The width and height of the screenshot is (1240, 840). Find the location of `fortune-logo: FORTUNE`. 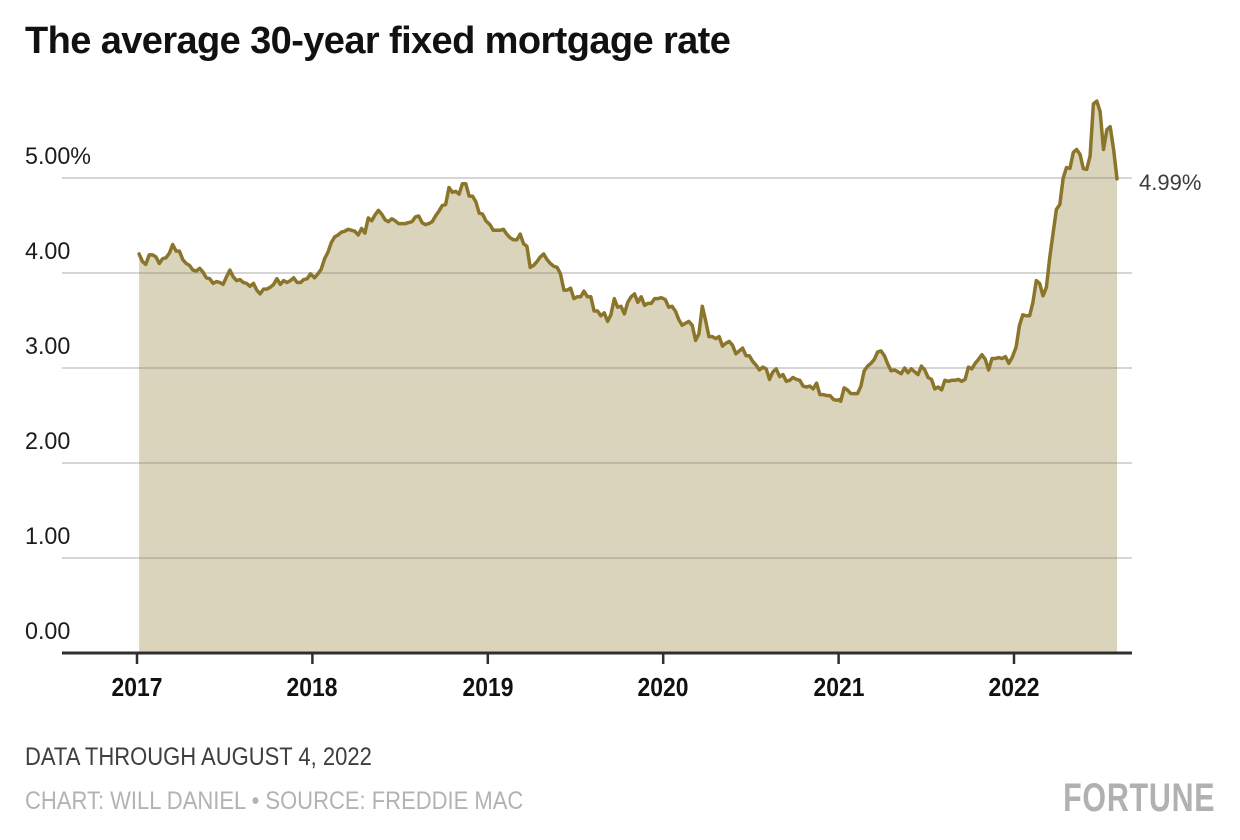

fortune-logo: FORTUNE is located at coordinates (1138, 798).